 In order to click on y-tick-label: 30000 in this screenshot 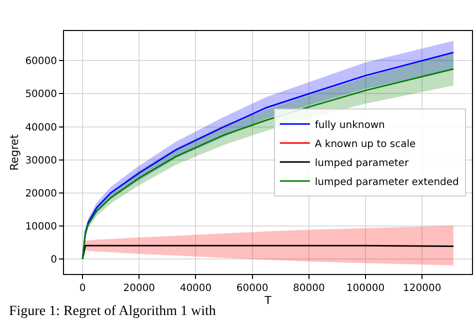, I will do `click(41, 160)`.